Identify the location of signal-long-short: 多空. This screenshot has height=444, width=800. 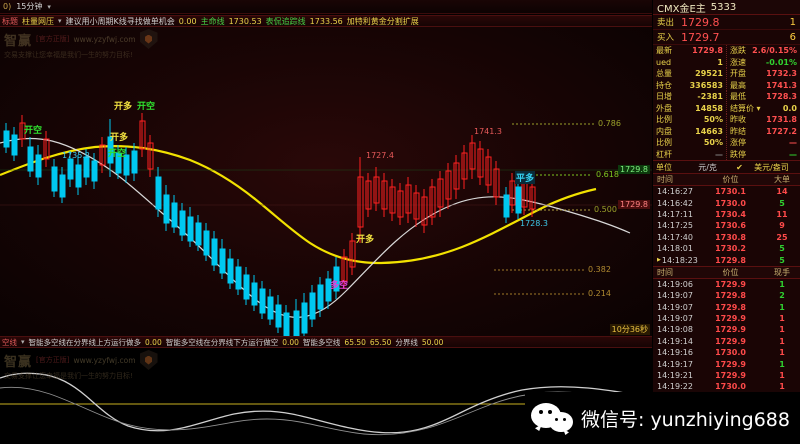
(339, 286).